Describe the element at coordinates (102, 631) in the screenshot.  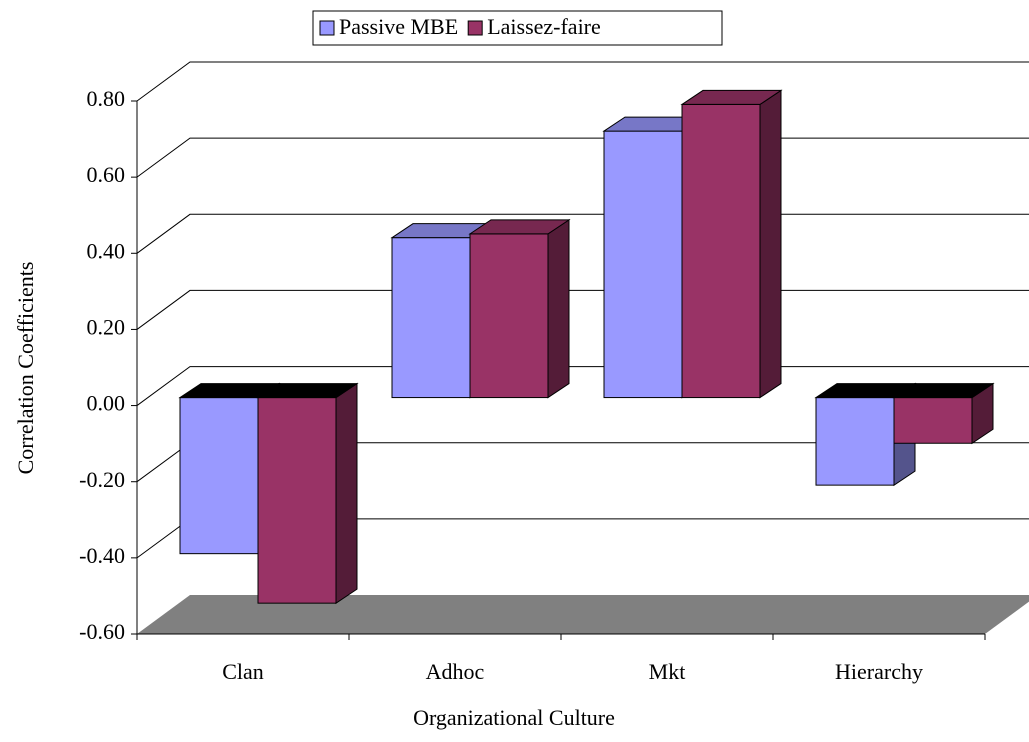
I see `y-tick-label: -0.60` at that location.